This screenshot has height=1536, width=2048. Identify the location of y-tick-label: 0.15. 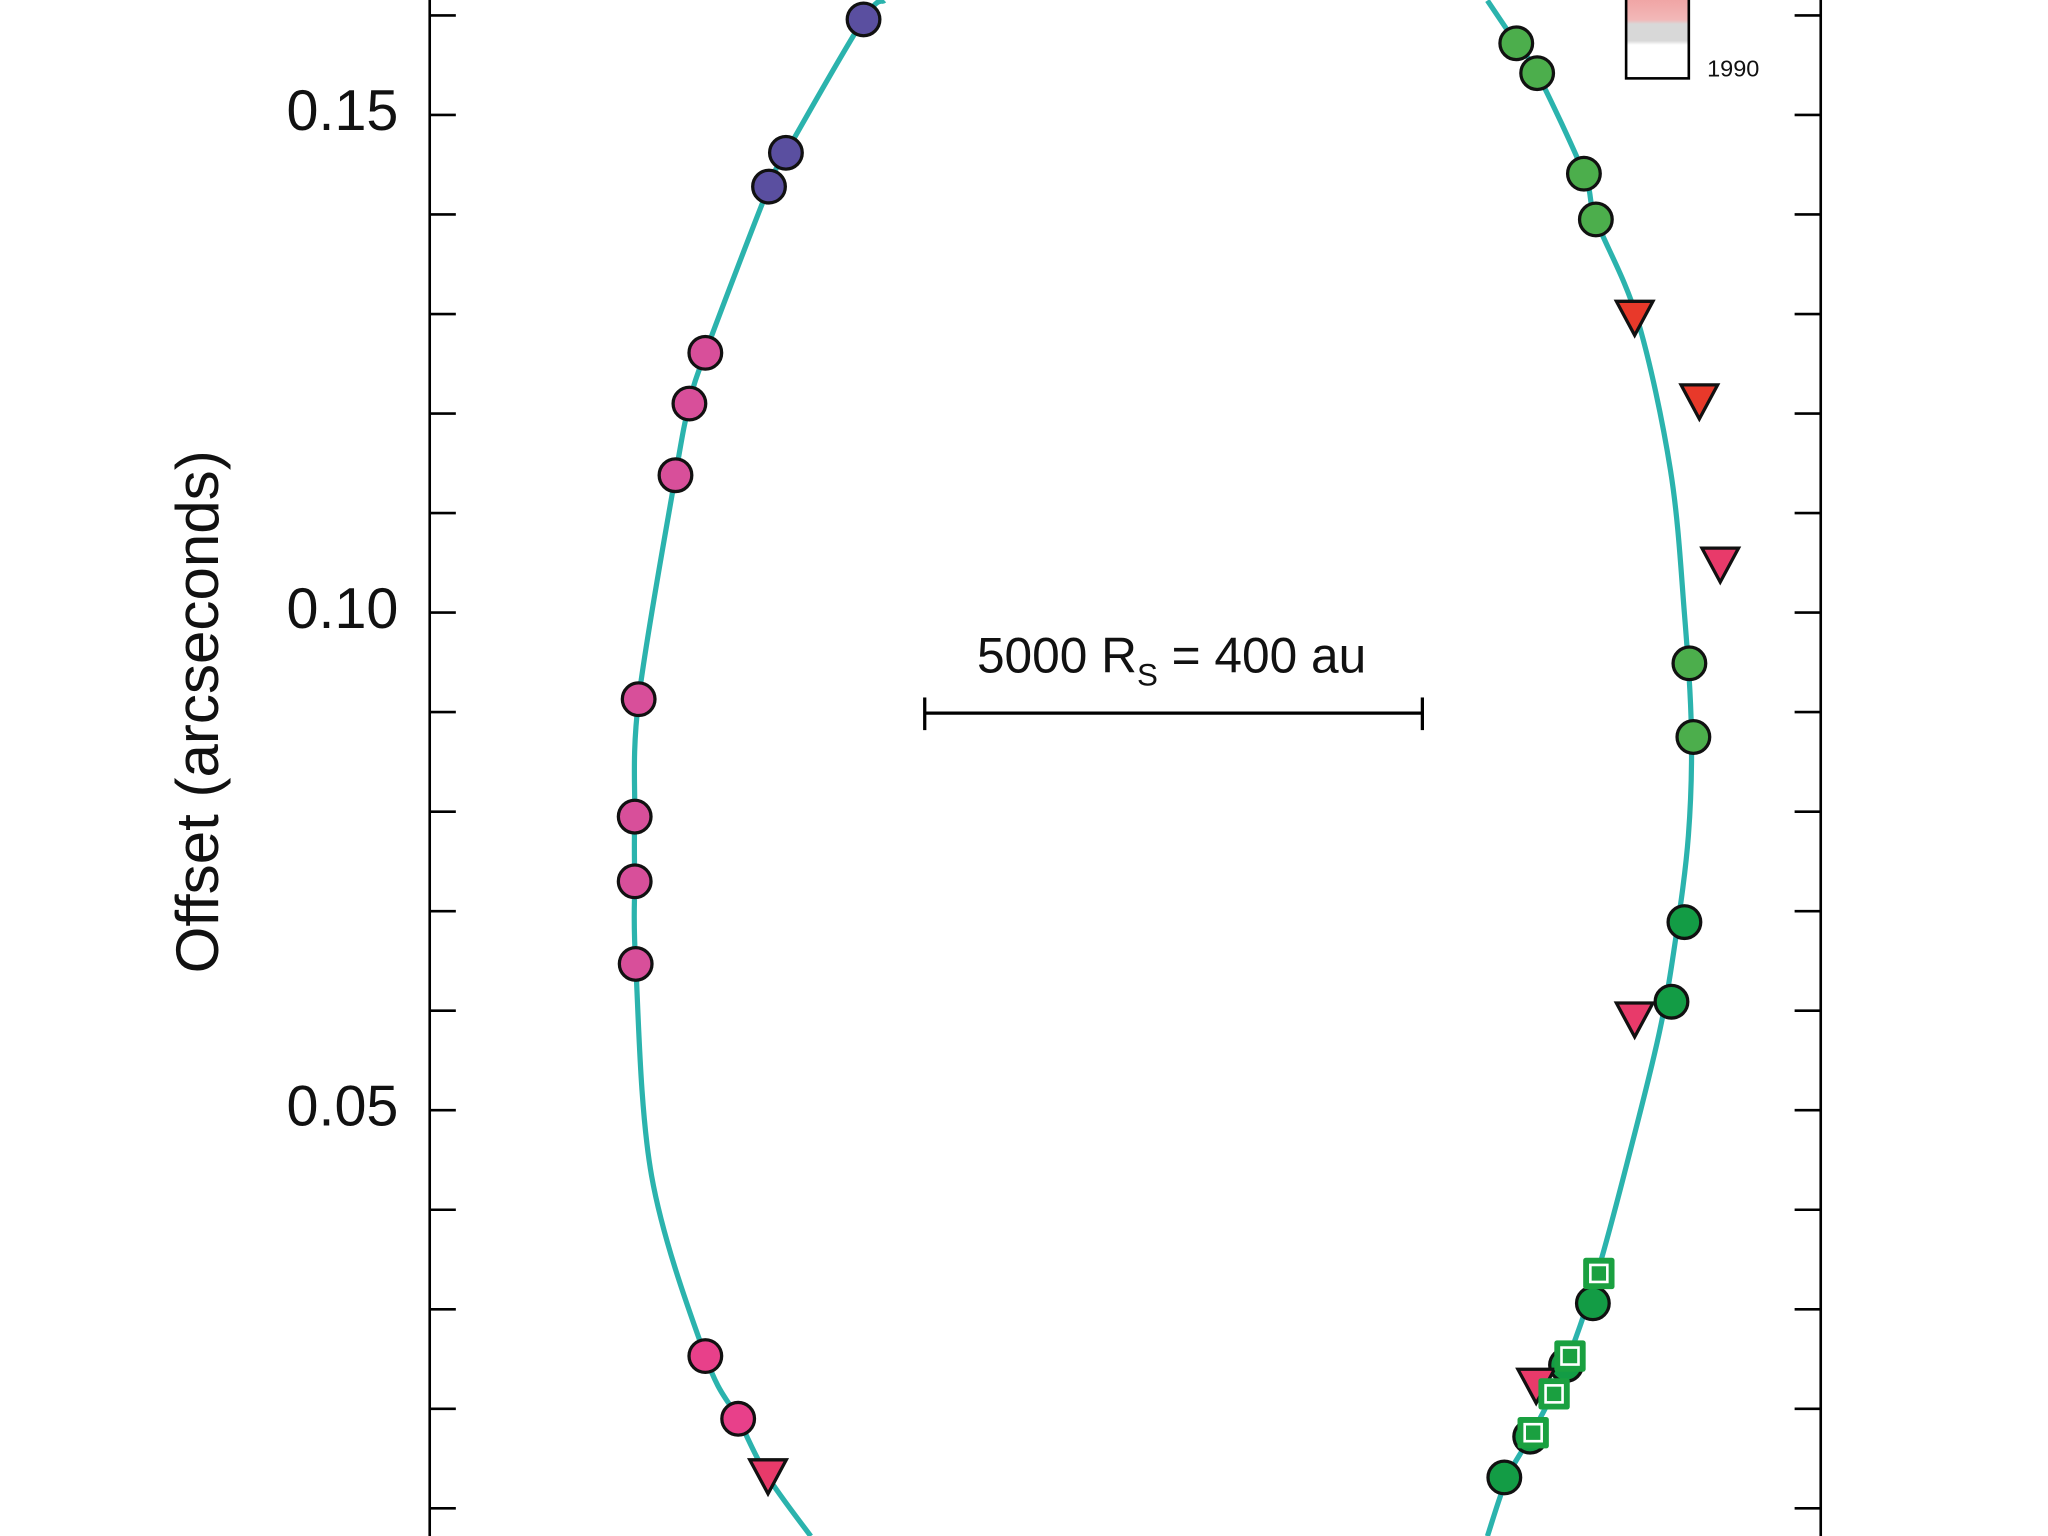
(343, 111).